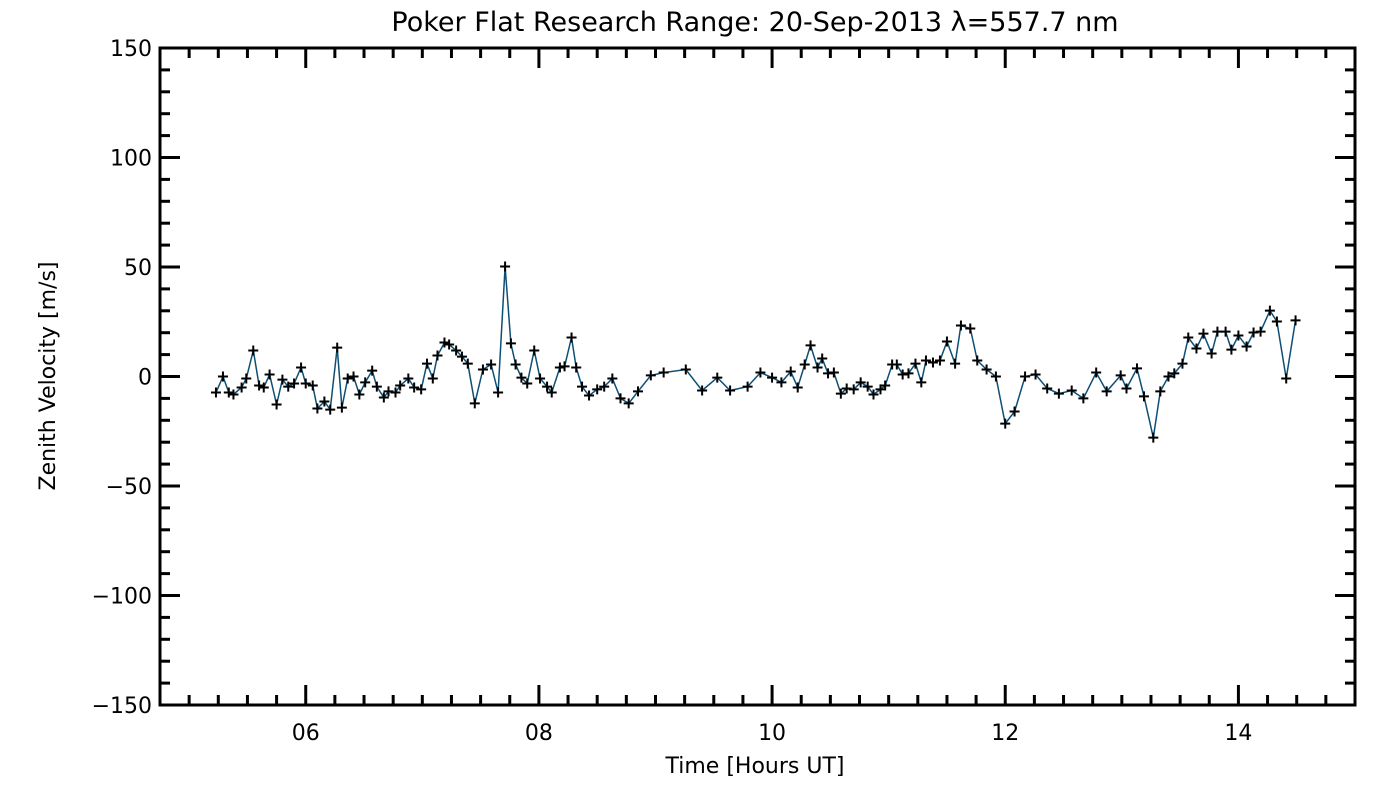  I want to click on x-tick-label: 06, so click(306, 733).